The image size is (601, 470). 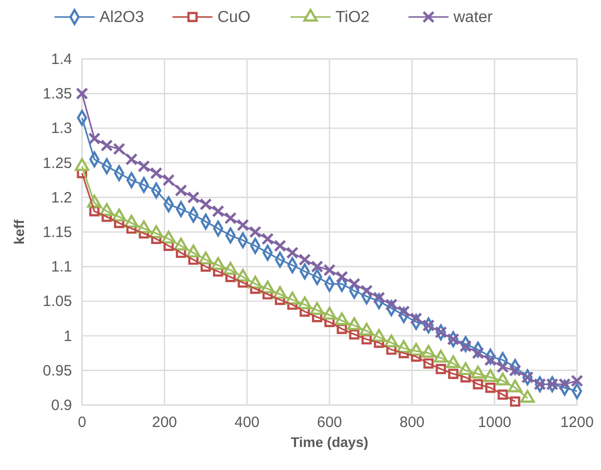 I want to click on y-tick-label: 0.95, so click(x=57, y=371).